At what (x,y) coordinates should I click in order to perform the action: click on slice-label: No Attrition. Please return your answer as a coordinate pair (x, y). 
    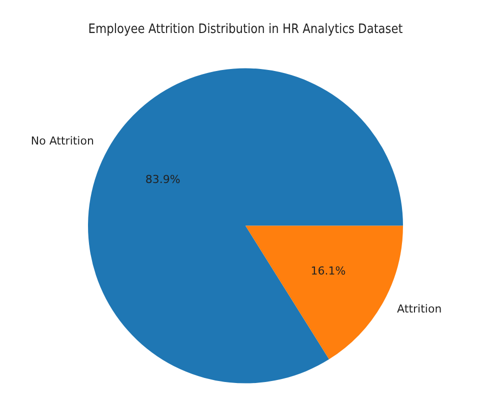
    Looking at the image, I should click on (62, 141).